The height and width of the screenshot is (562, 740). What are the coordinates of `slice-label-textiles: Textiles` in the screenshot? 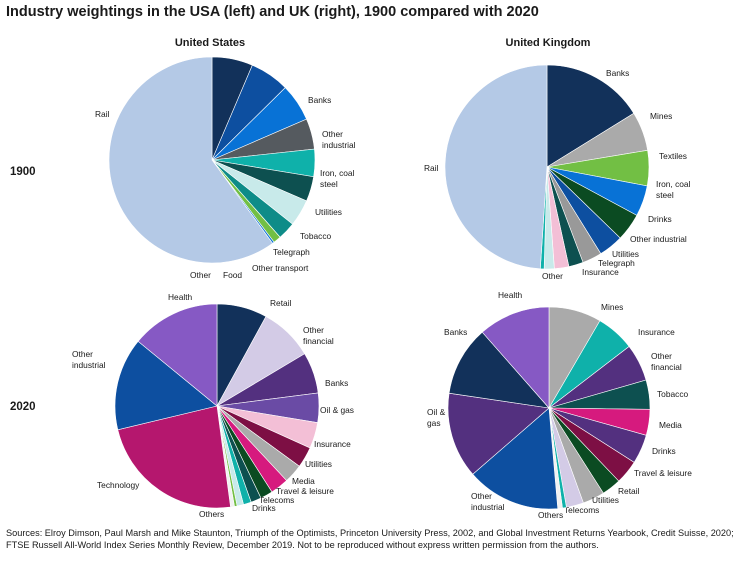 It's located at (673, 156).